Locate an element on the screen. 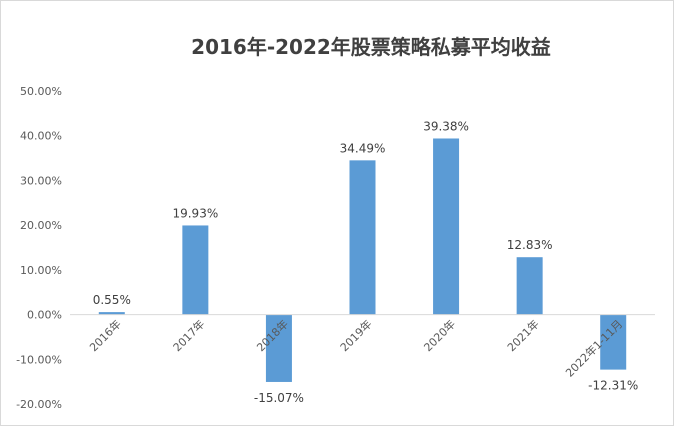  data-label-5: 39.38% is located at coordinates (446, 126).